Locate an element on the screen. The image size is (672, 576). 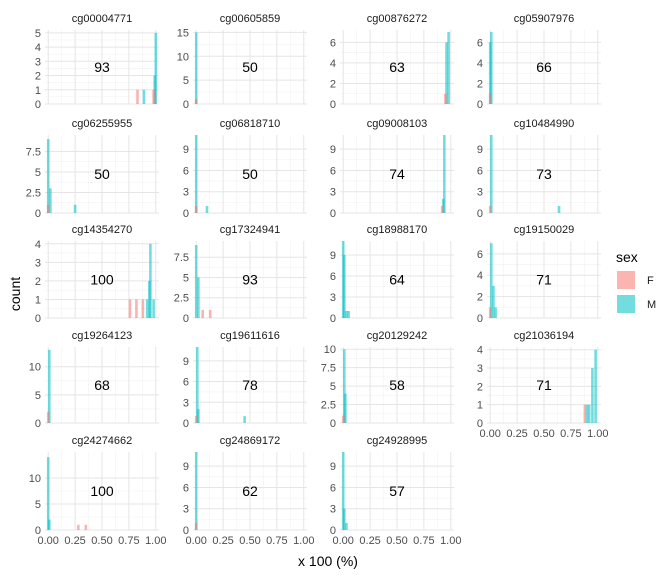
x-tick-label: 0.00 is located at coordinates (48, 541).